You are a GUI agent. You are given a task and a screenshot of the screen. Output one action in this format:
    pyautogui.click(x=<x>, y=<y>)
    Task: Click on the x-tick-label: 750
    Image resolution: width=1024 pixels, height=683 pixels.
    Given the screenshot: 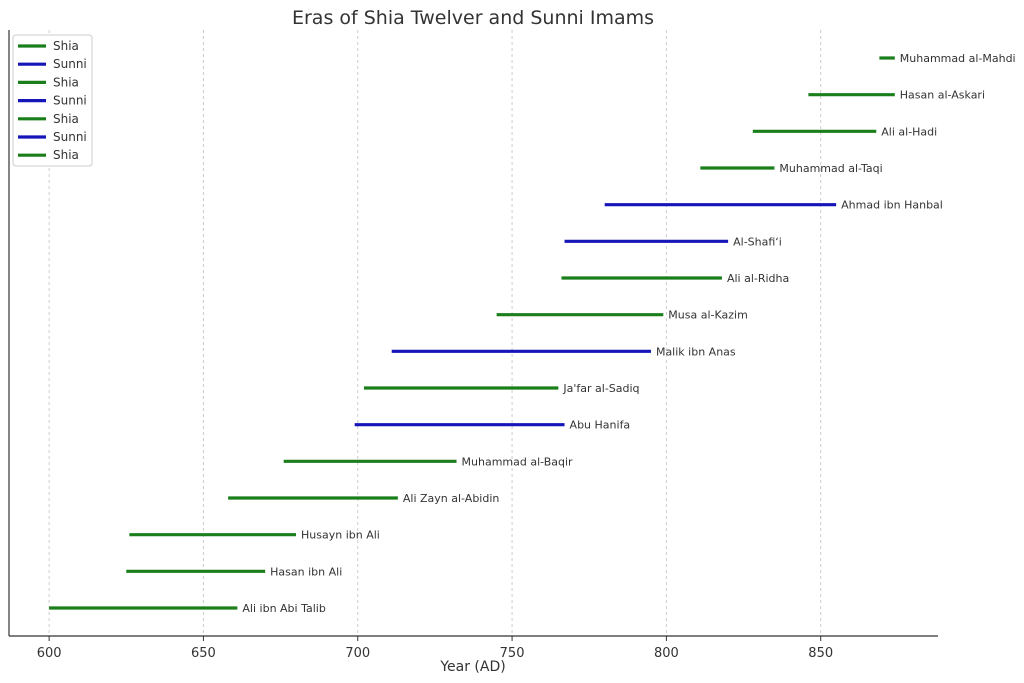 What is the action you would take?
    pyautogui.click(x=512, y=653)
    